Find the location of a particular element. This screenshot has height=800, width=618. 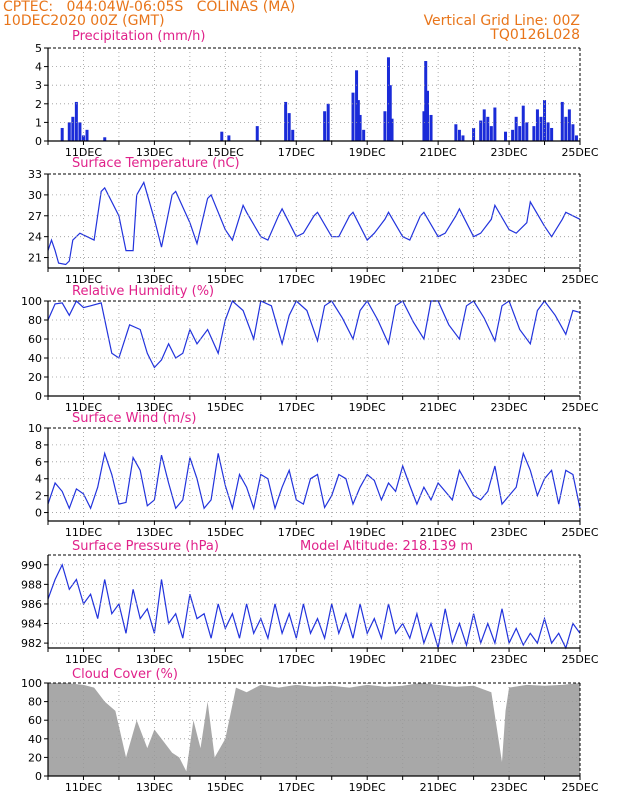

y-tick-label: 27 is located at coordinates (35, 216).